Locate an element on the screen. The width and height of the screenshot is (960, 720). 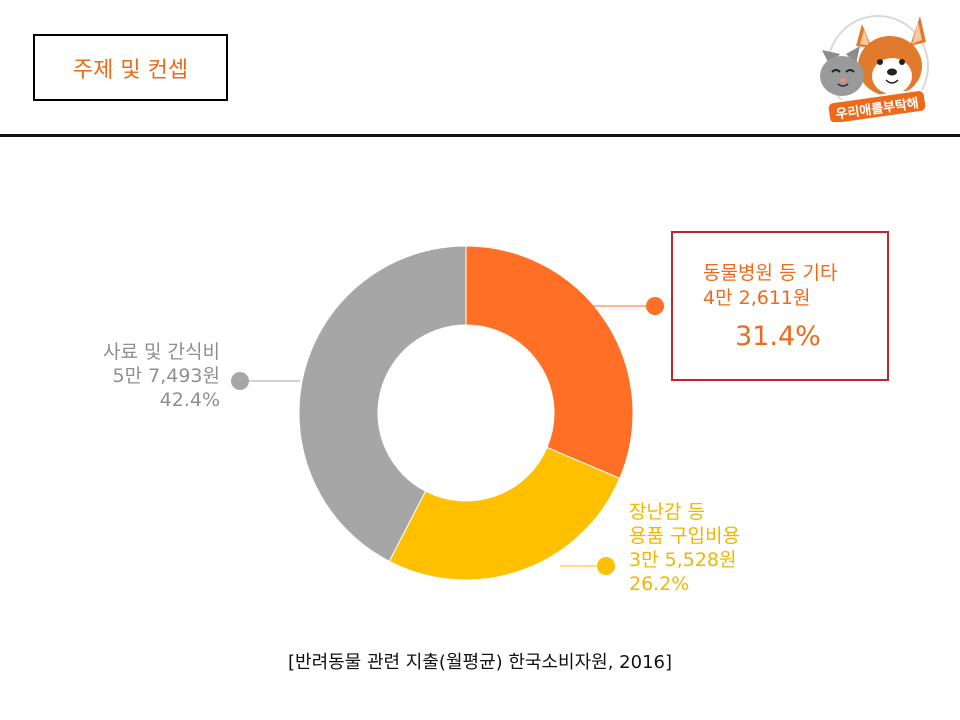
hospital-callout-box: 동물병원 등 기타 4만 2,611원 31.4% is located at coordinates (780, 306).